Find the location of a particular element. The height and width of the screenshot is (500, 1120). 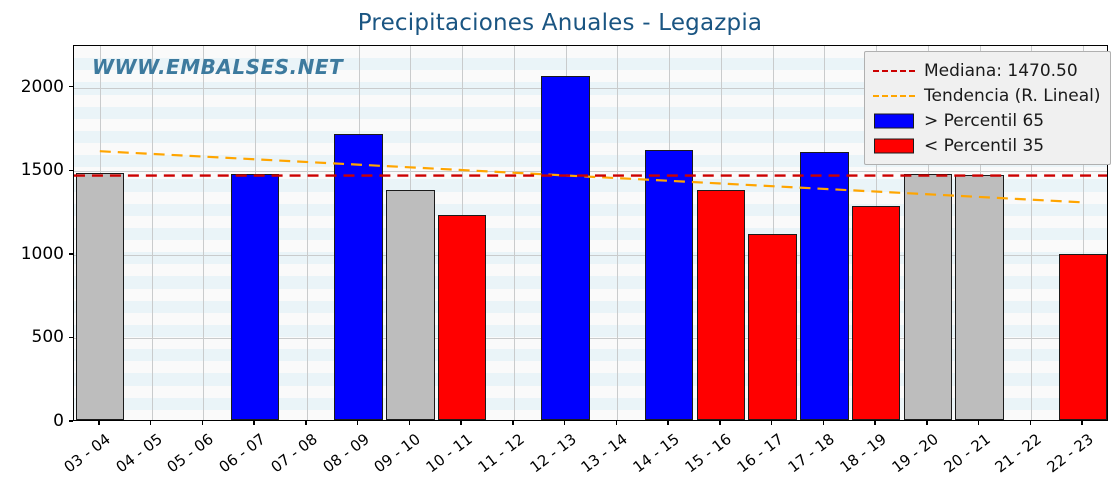

x-tick-label: 09 - 10 is located at coordinates (397, 453).